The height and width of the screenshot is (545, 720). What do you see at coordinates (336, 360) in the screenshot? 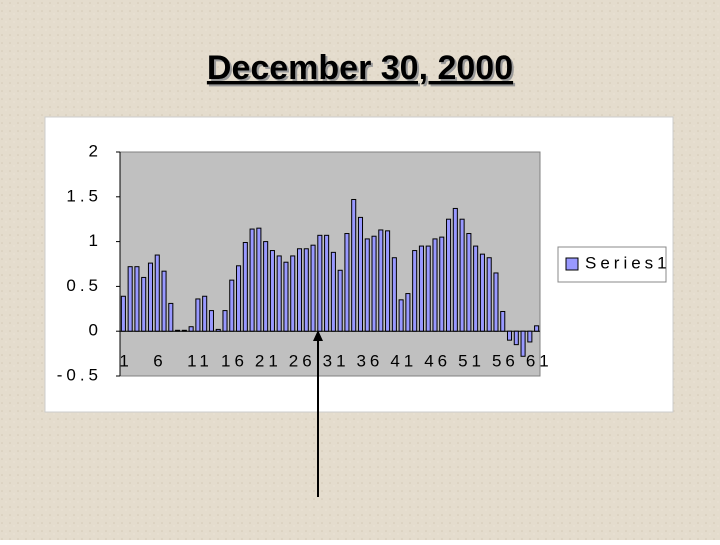
I see `x-tick-label: 31` at bounding box center [336, 360].